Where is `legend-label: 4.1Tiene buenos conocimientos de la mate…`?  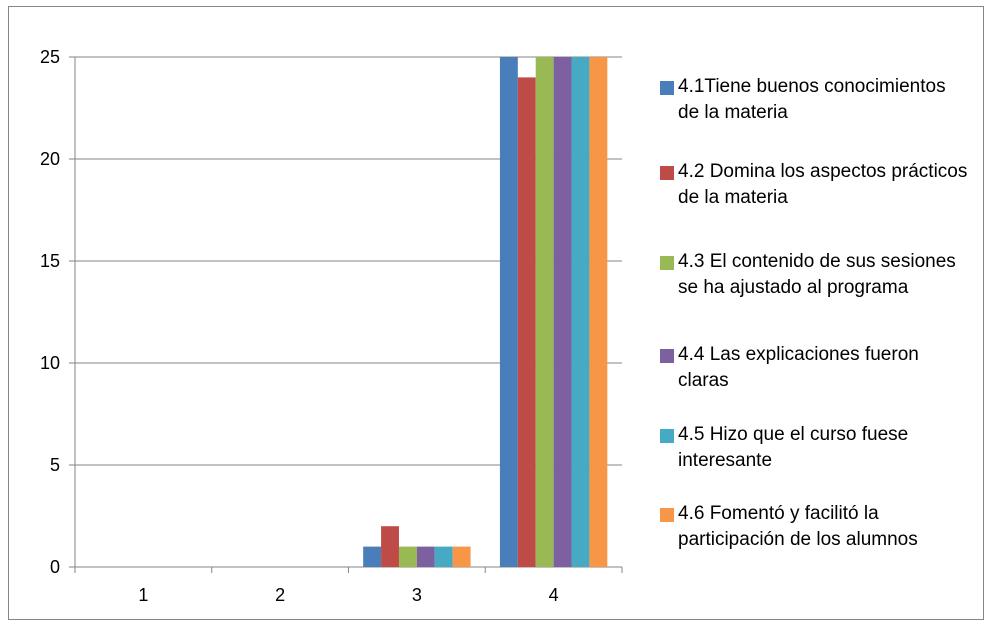 legend-label: 4.1Tiene buenos conocimientos de la mate… is located at coordinates (812, 99).